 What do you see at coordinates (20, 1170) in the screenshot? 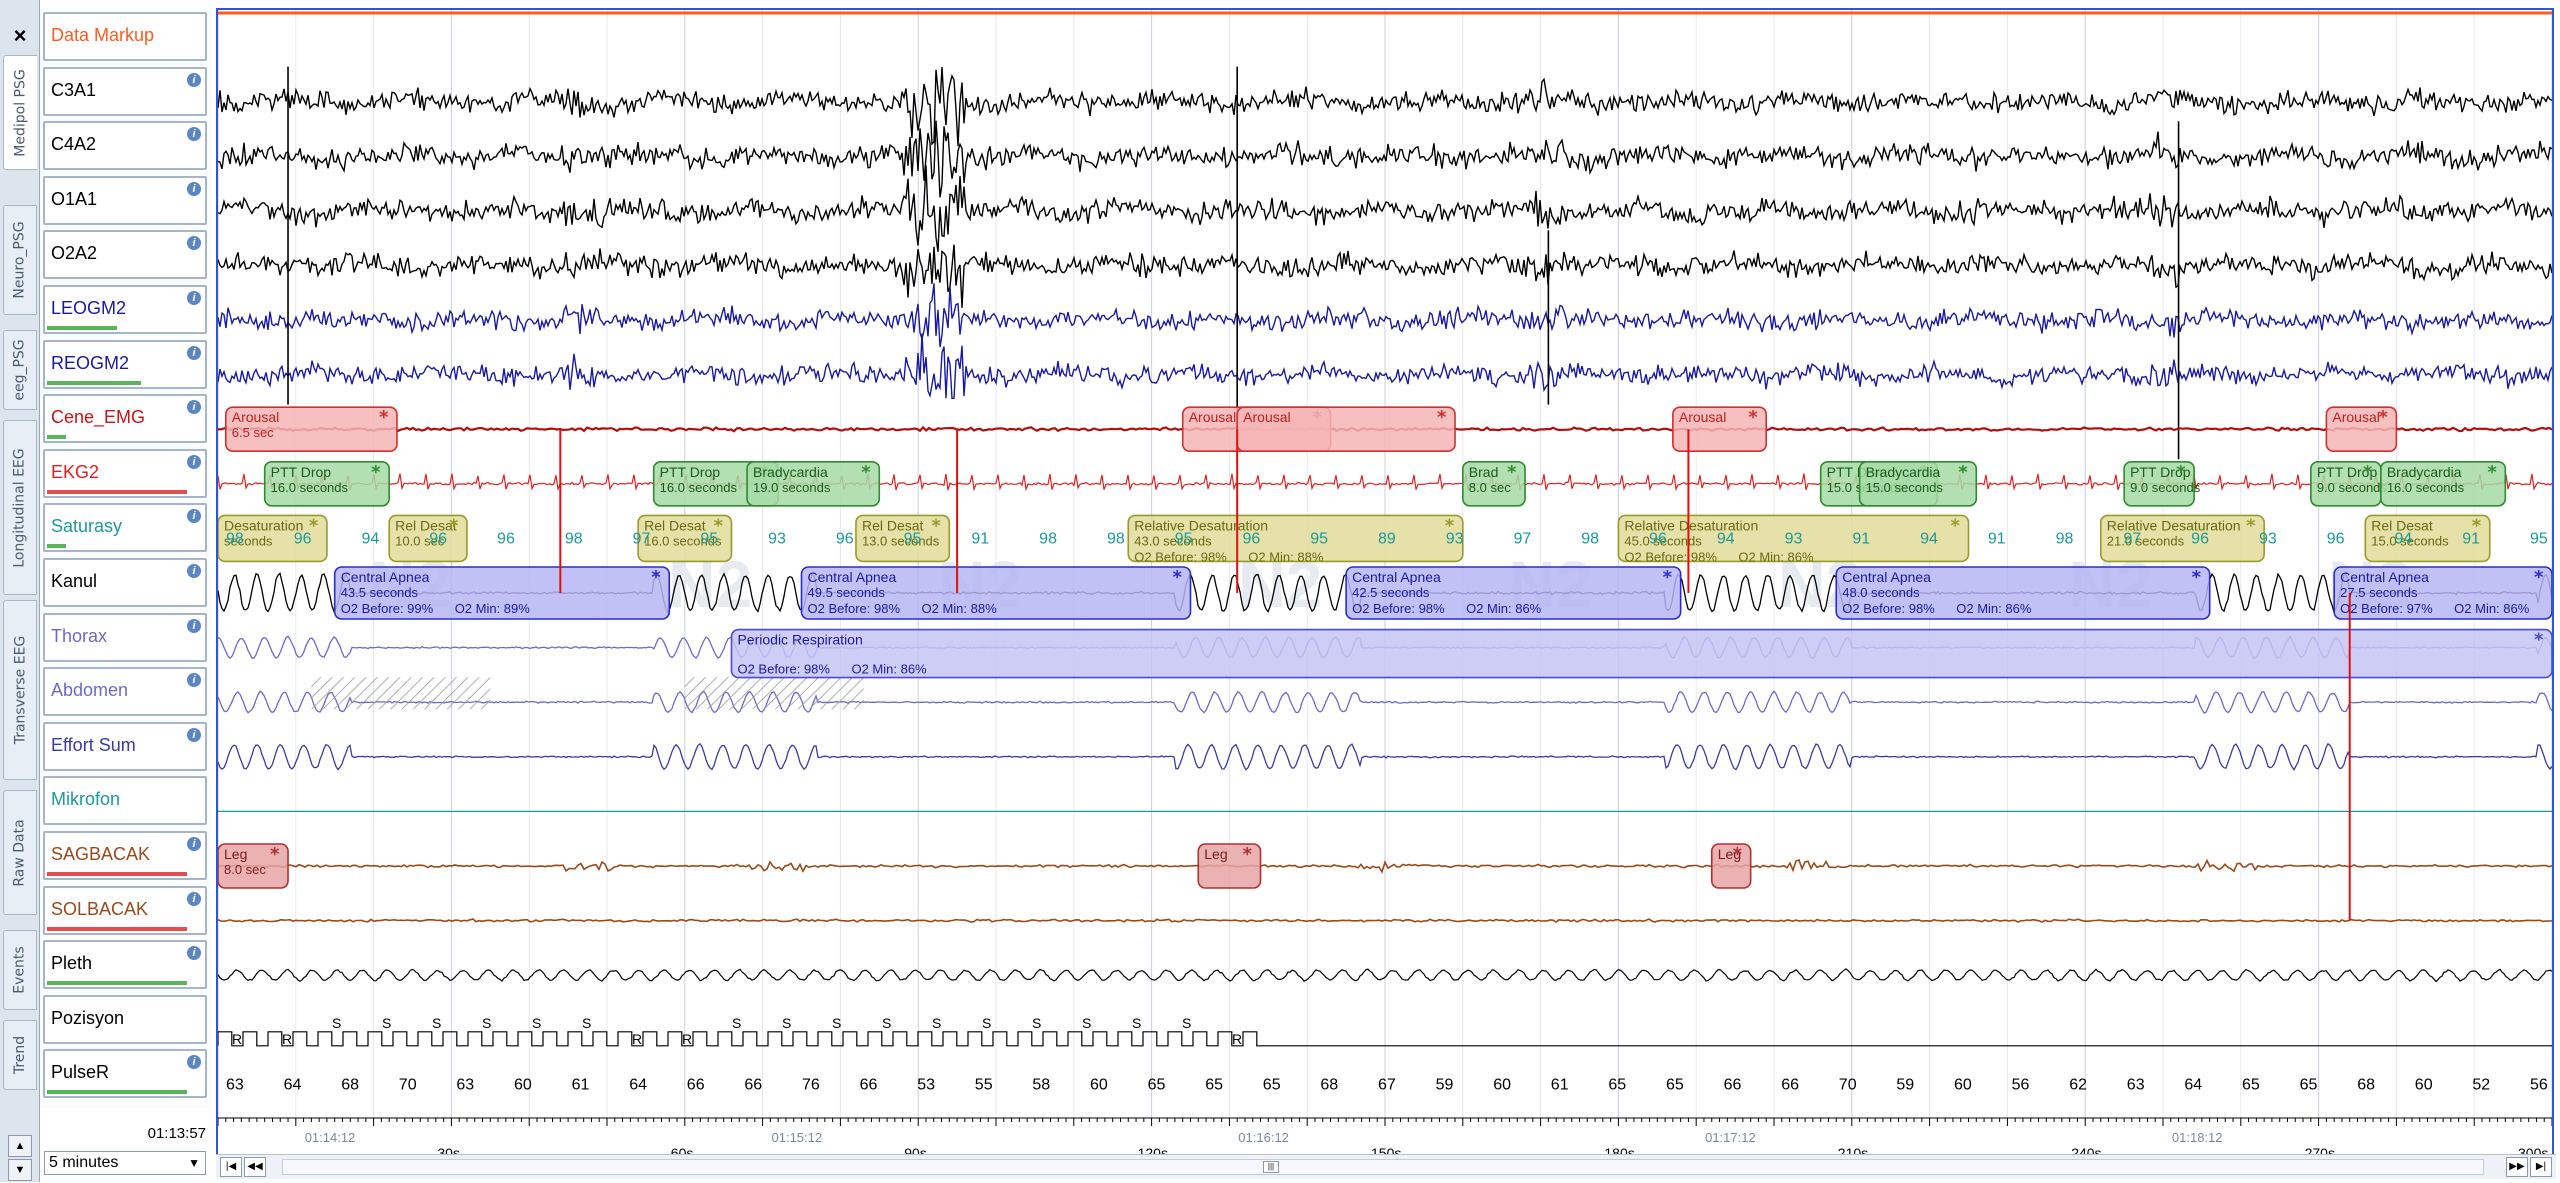
I see `scroll-down-icon: ▼` at bounding box center [20, 1170].